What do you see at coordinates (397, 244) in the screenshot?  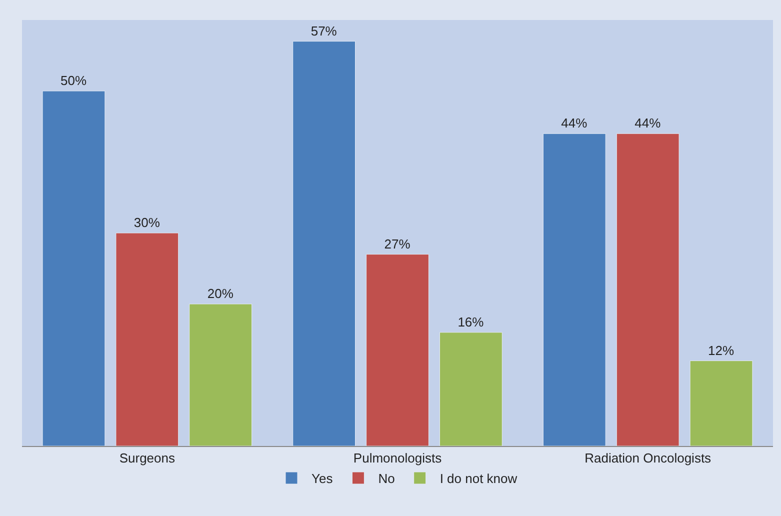 I see `data-label: 27%` at bounding box center [397, 244].